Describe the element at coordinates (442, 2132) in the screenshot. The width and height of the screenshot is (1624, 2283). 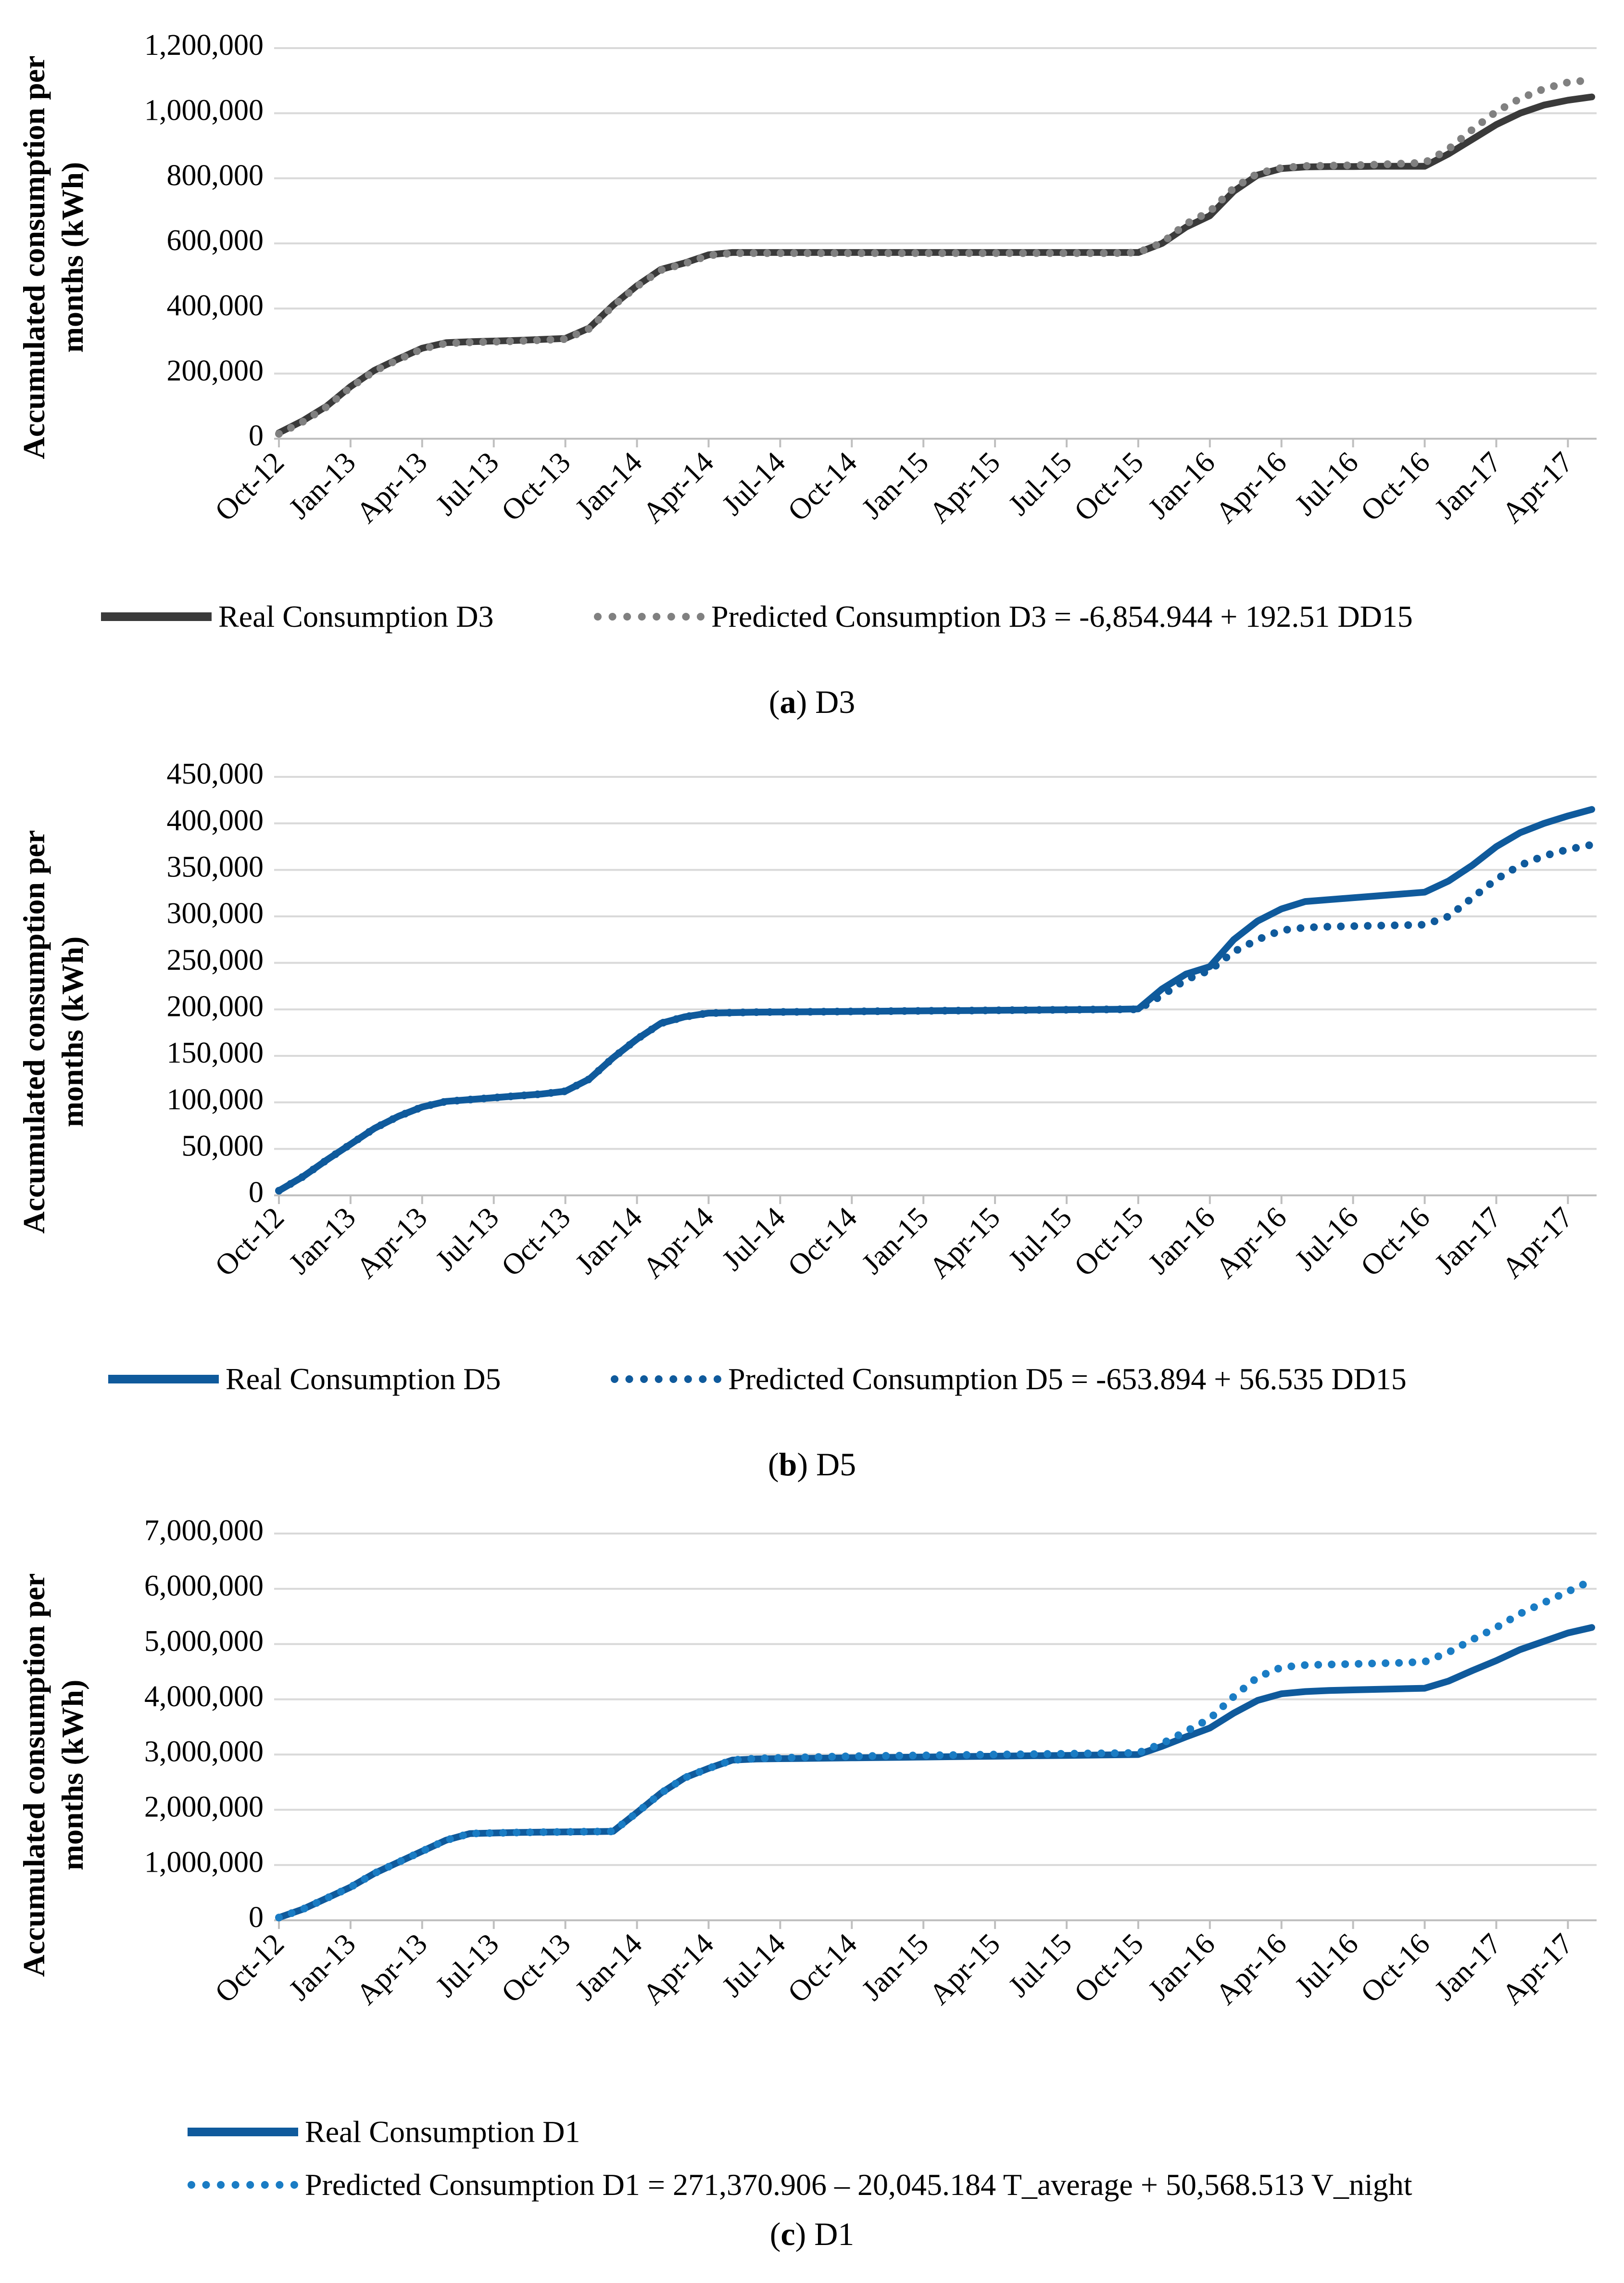
I see `legend-label: Real Consumption D1` at that location.